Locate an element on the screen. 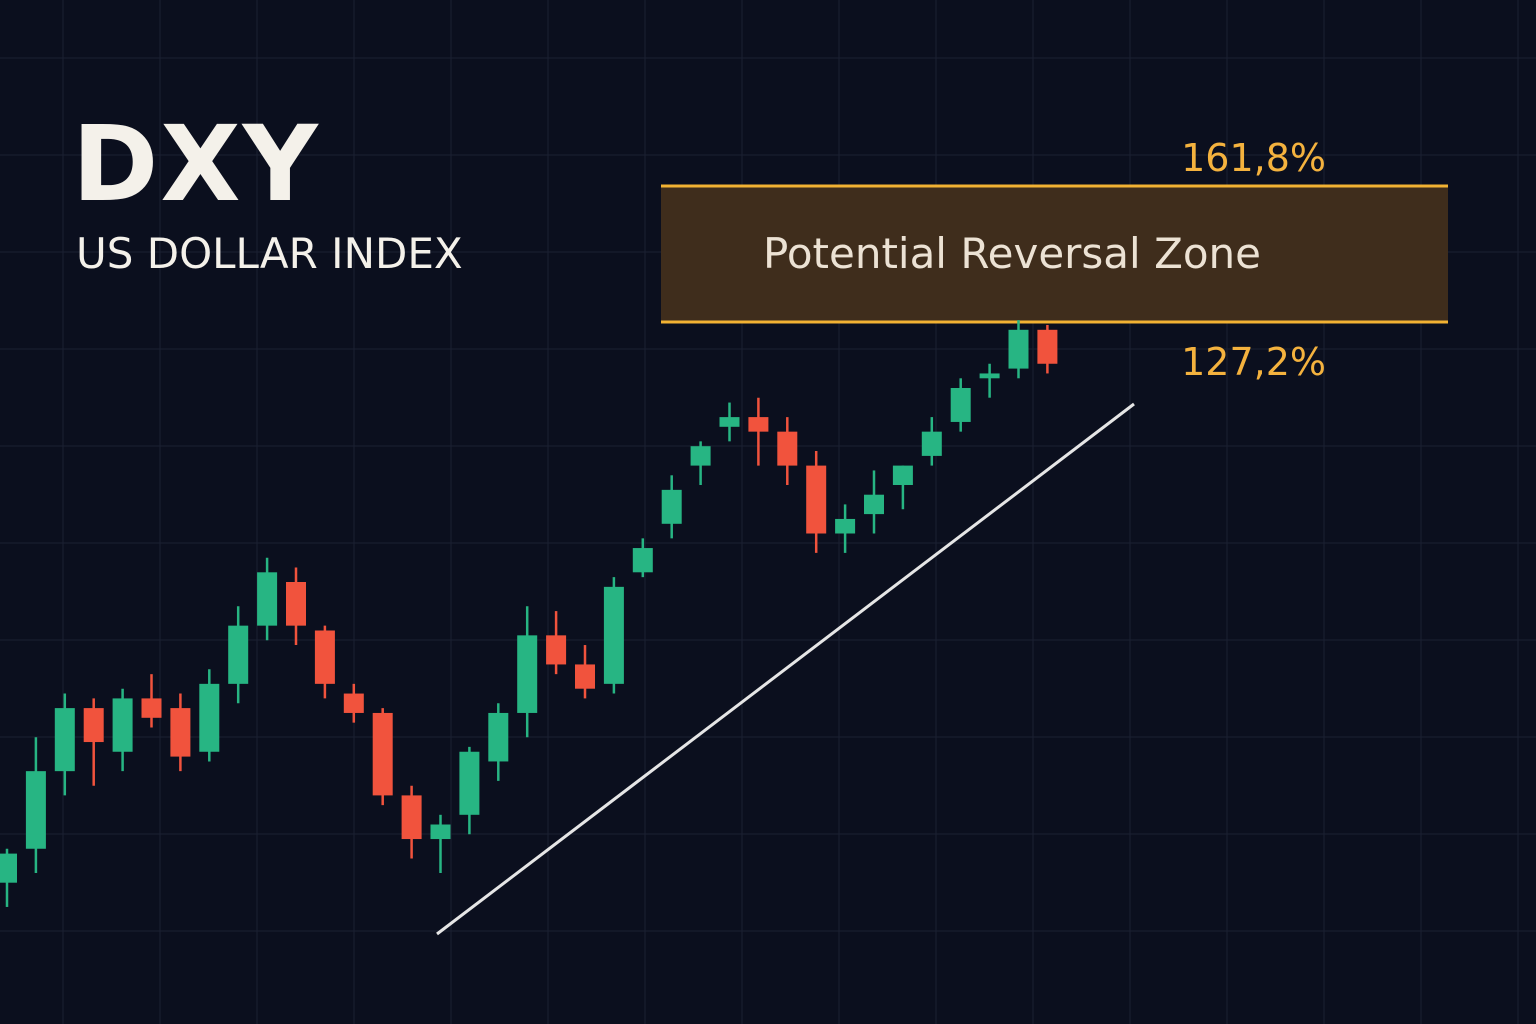 This screenshot has height=1024, width=1536. reversal-zone-label: Potential Reversal Zone is located at coordinates (1012, 253).